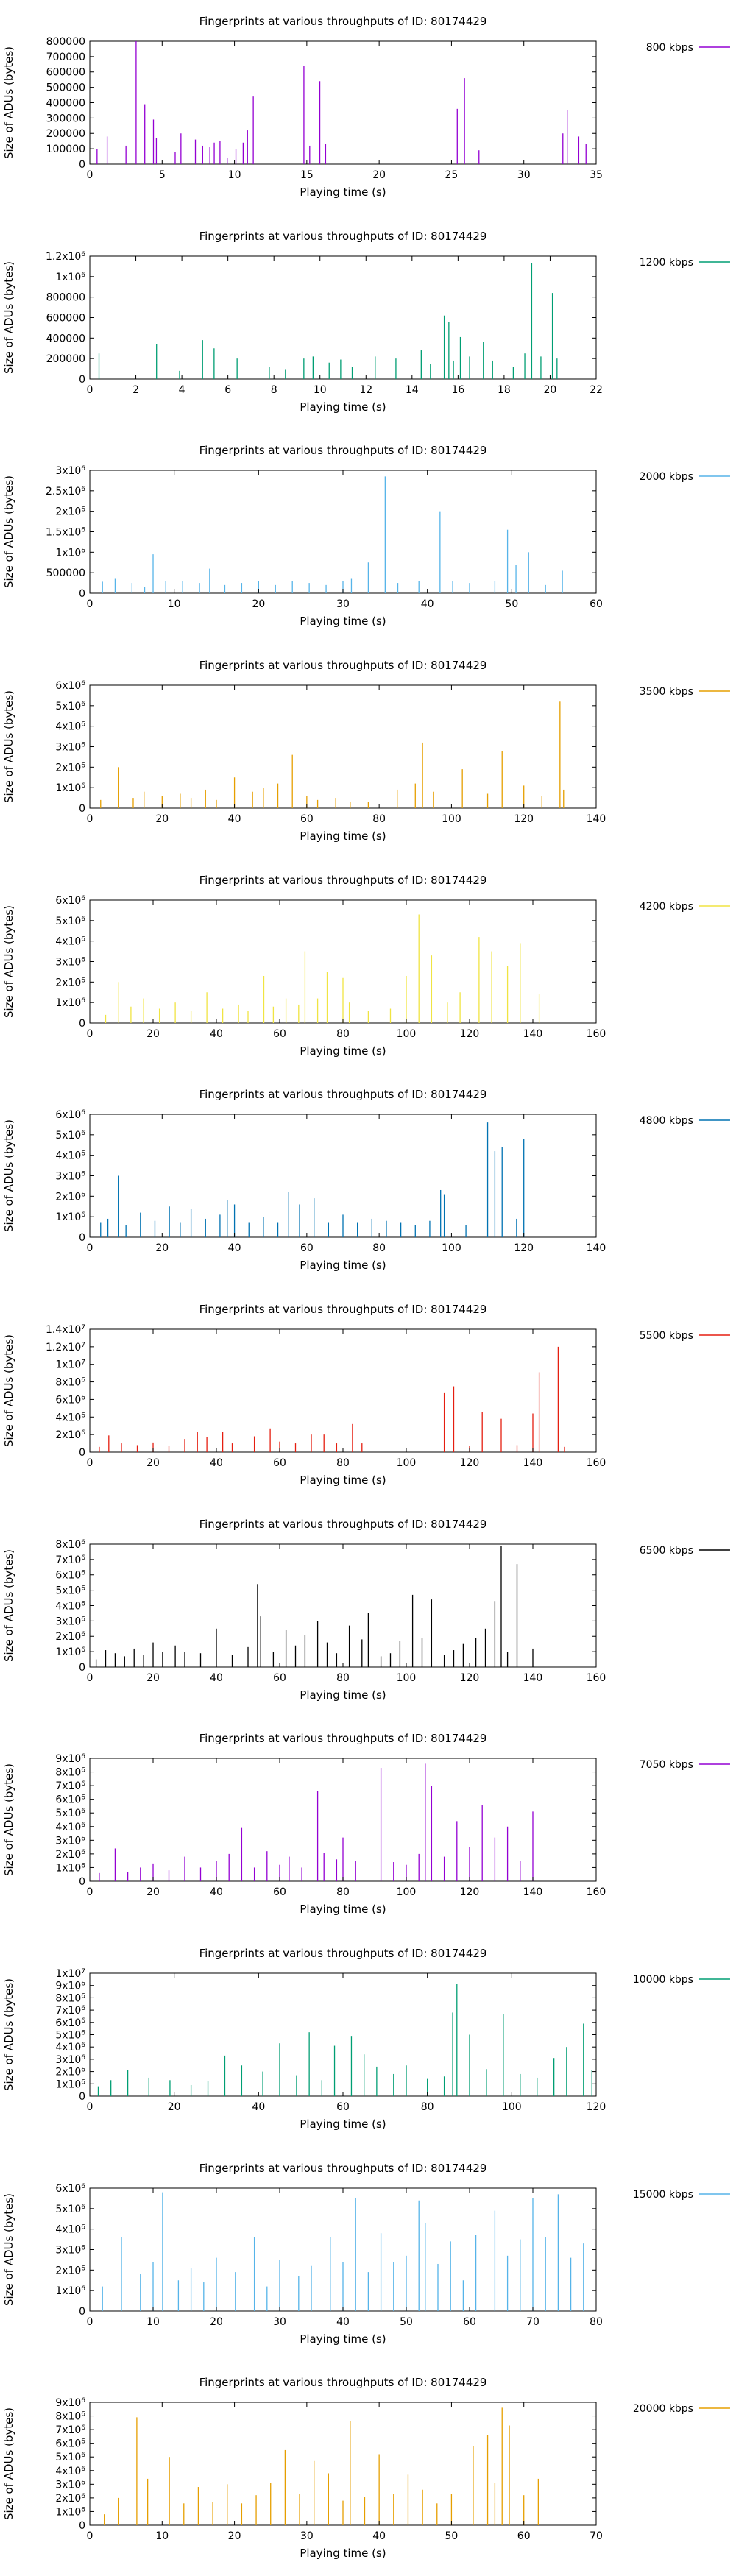 The height and width of the screenshot is (2576, 736). What do you see at coordinates (666, 1336) in the screenshot?
I see `legend-label: 5500 kbps` at bounding box center [666, 1336].